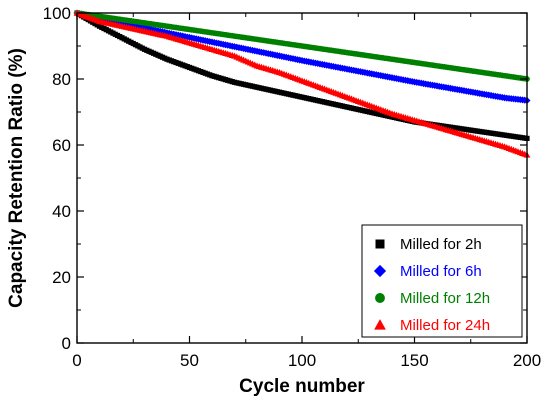 The height and width of the screenshot is (403, 550). Describe the element at coordinates (445, 298) in the screenshot. I see `legend-label: Milled for 12h` at that location.